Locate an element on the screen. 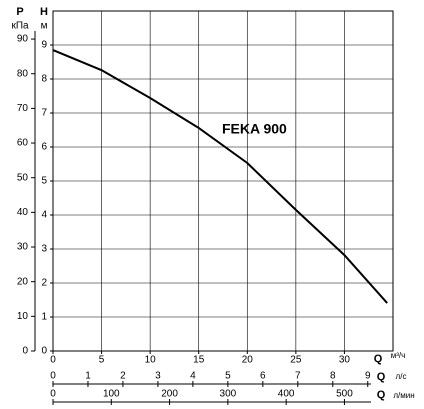 The image size is (424, 409). x-tick-label: 5 is located at coordinates (102, 360).